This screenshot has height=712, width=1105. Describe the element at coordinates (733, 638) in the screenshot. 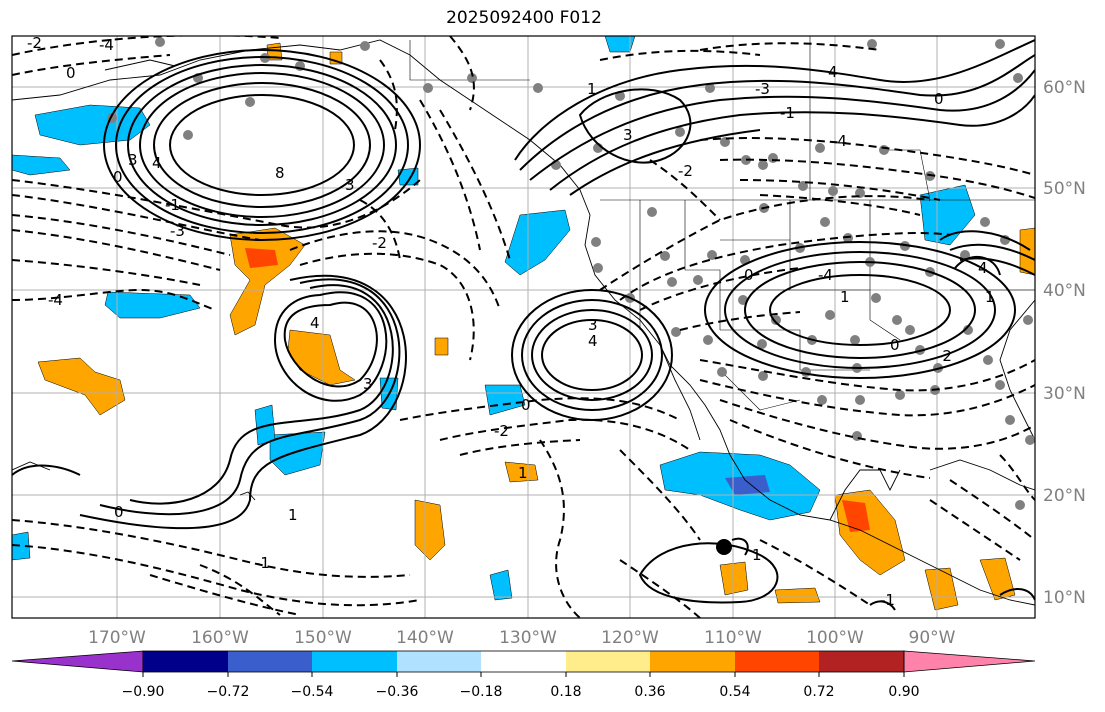

I see `lon-label: 110°W` at that location.